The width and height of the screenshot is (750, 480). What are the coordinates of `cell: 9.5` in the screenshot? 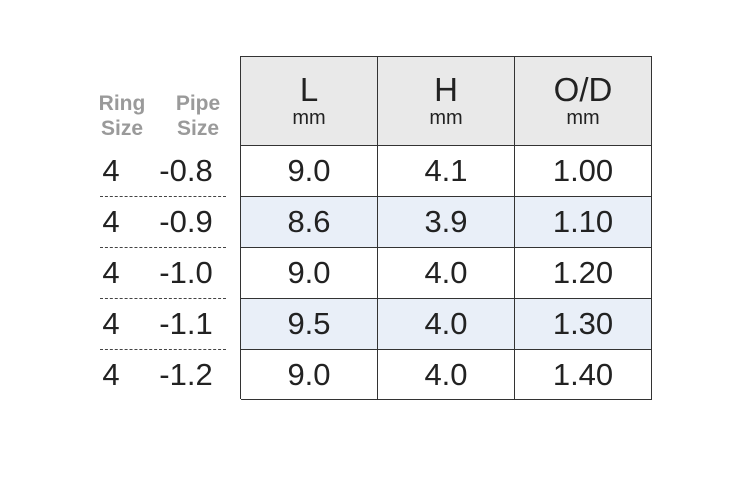 It's located at (309, 324).